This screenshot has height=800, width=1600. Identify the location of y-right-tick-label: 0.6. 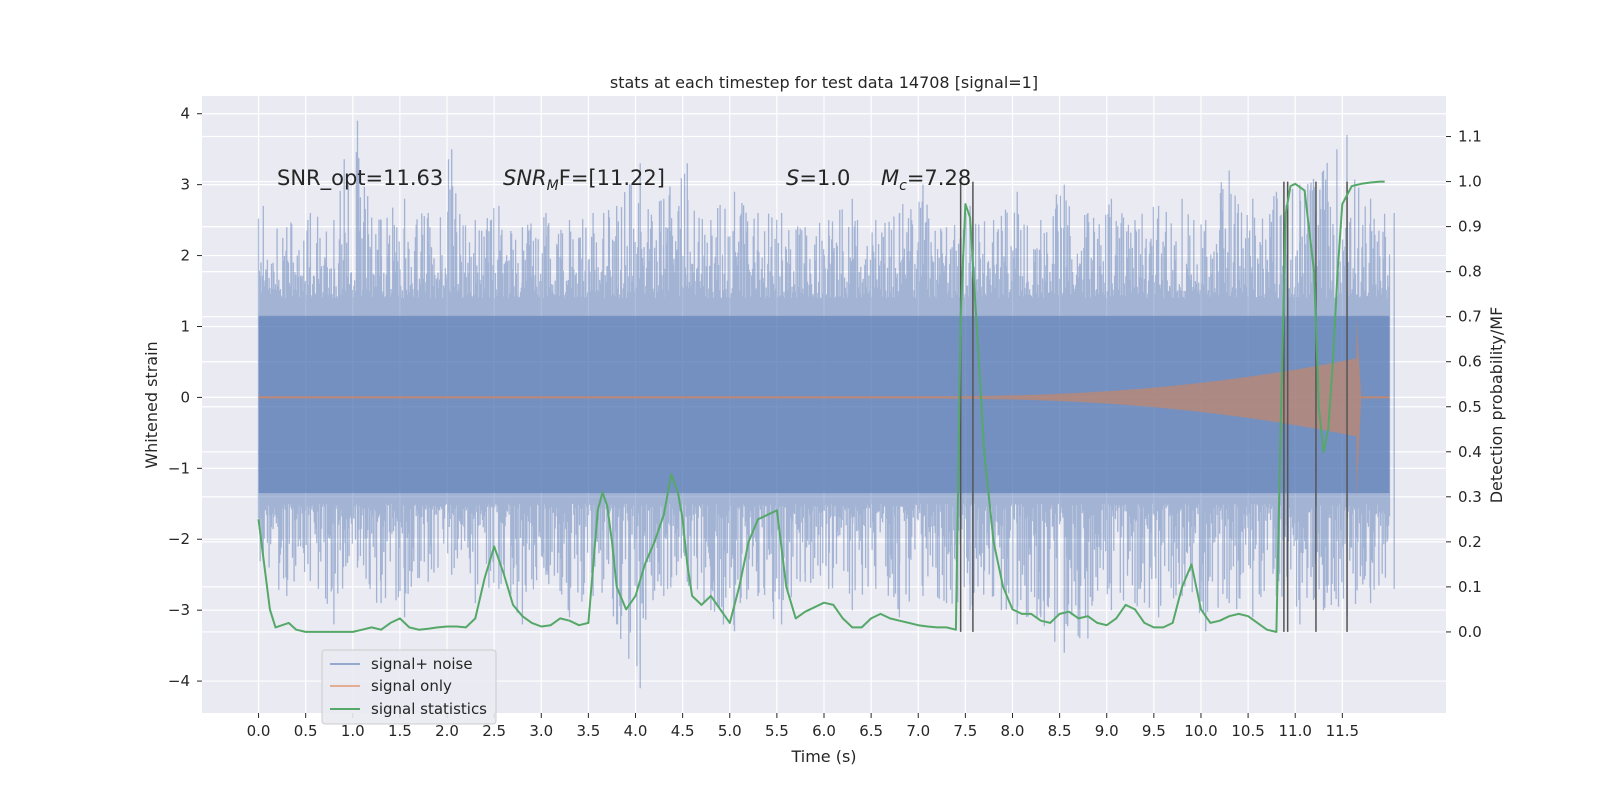
(1470, 362).